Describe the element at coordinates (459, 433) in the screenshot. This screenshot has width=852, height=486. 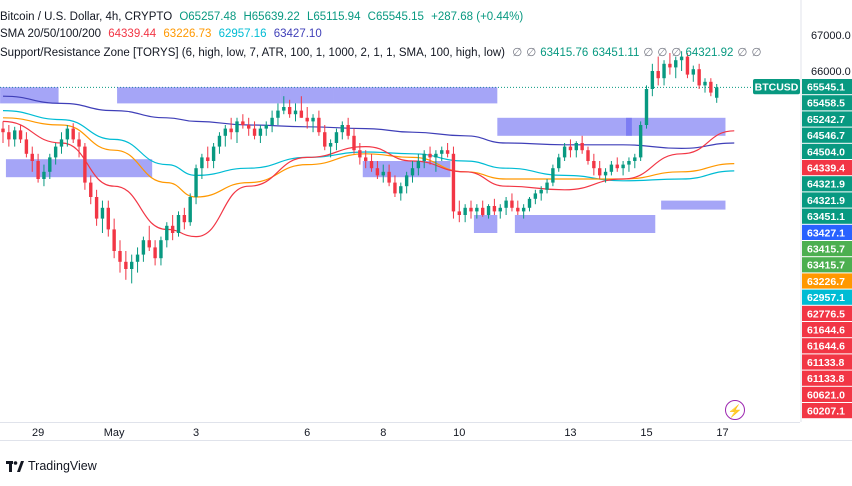
I see `time-axis-label: 10` at that location.